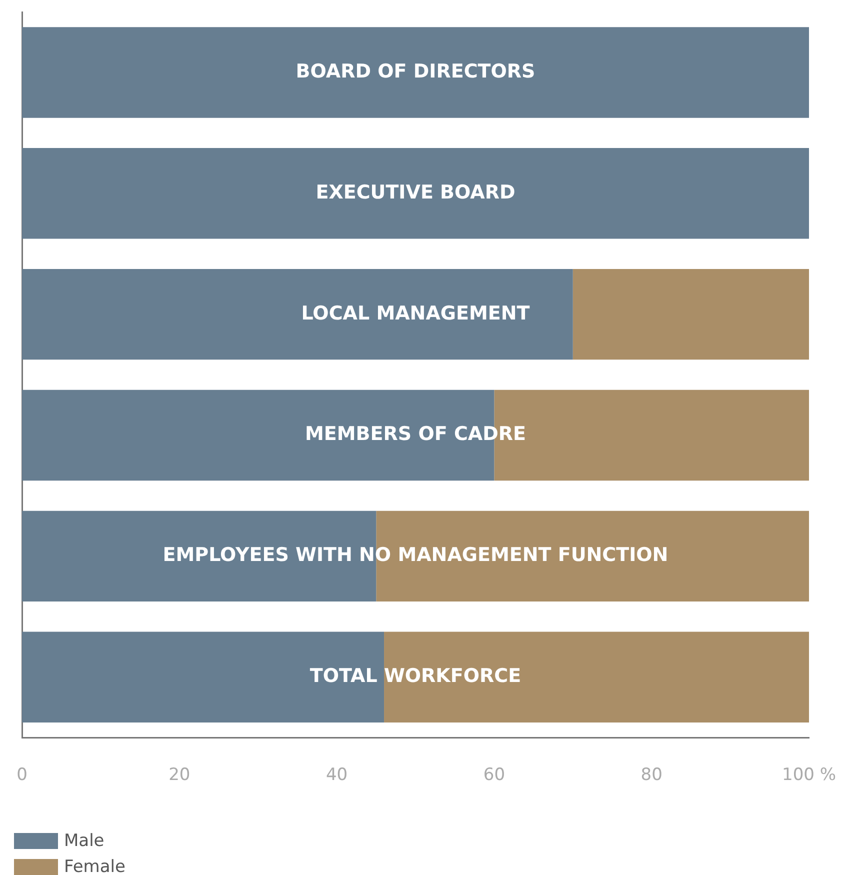 The height and width of the screenshot is (875, 850). I want to click on x-tick-label: 60, so click(494, 775).